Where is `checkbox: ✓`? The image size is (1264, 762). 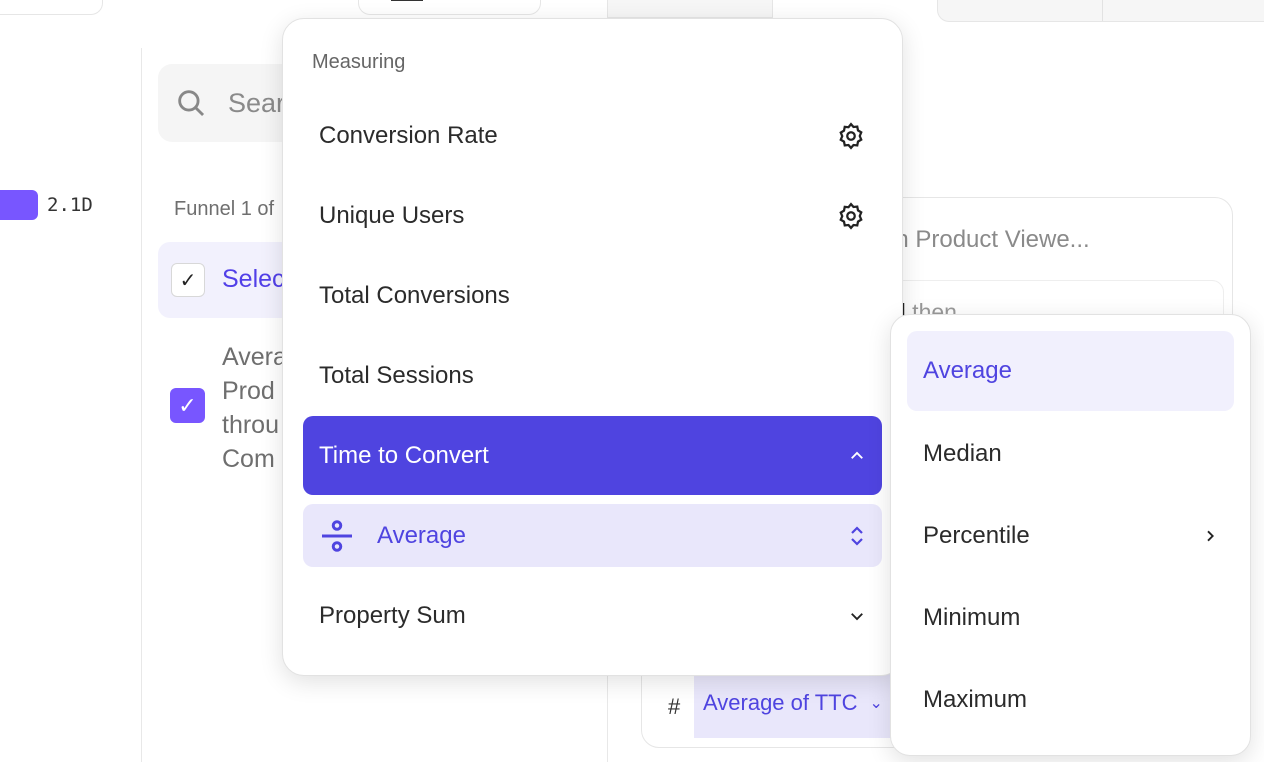 checkbox: ✓ is located at coordinates (188, 280).